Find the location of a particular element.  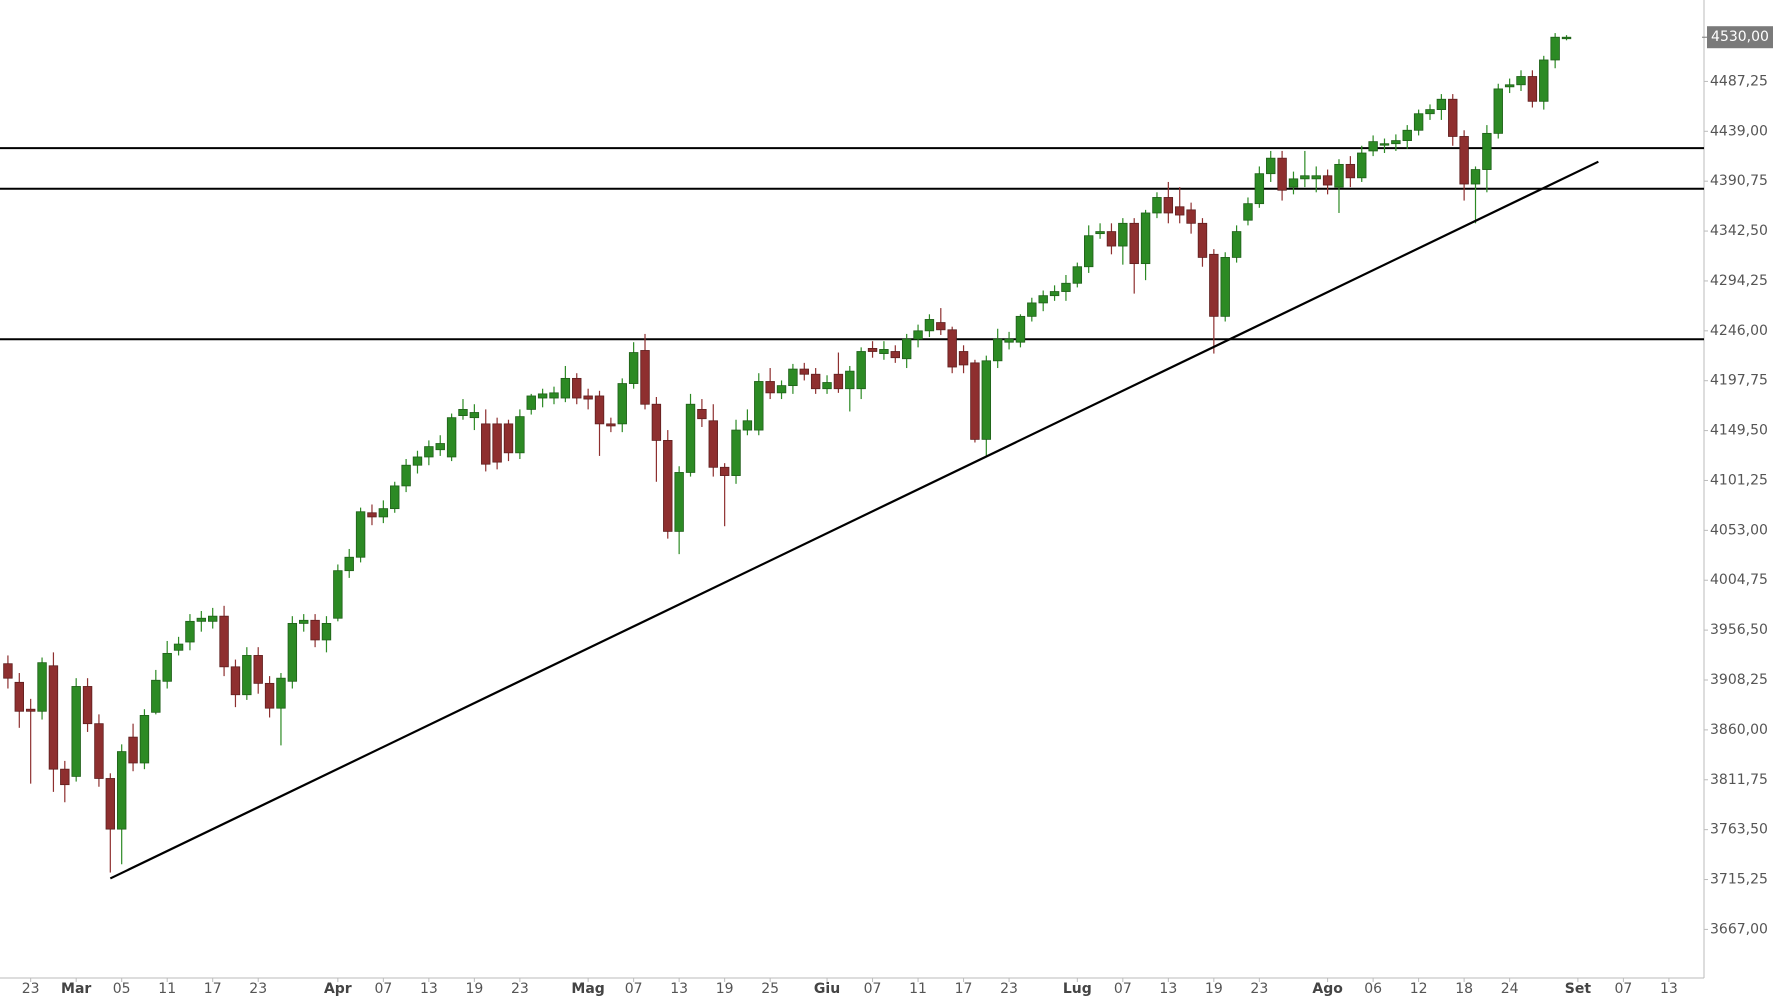

y-tick-label: 3860,00 is located at coordinates (1739, 730).